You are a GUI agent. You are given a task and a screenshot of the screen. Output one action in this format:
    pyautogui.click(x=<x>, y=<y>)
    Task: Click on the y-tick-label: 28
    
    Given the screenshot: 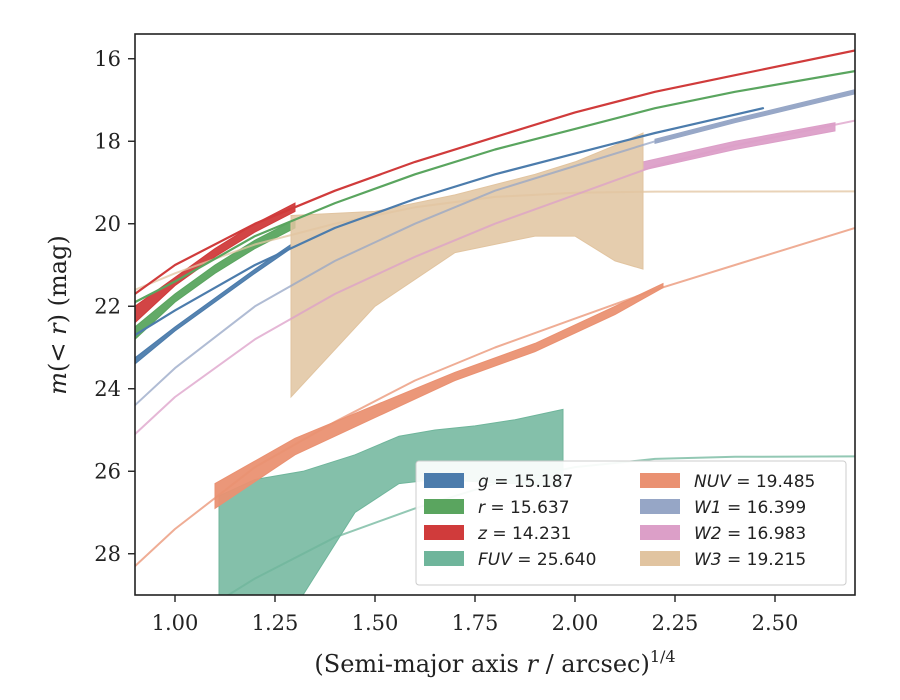 What is the action you would take?
    pyautogui.click(x=107, y=554)
    